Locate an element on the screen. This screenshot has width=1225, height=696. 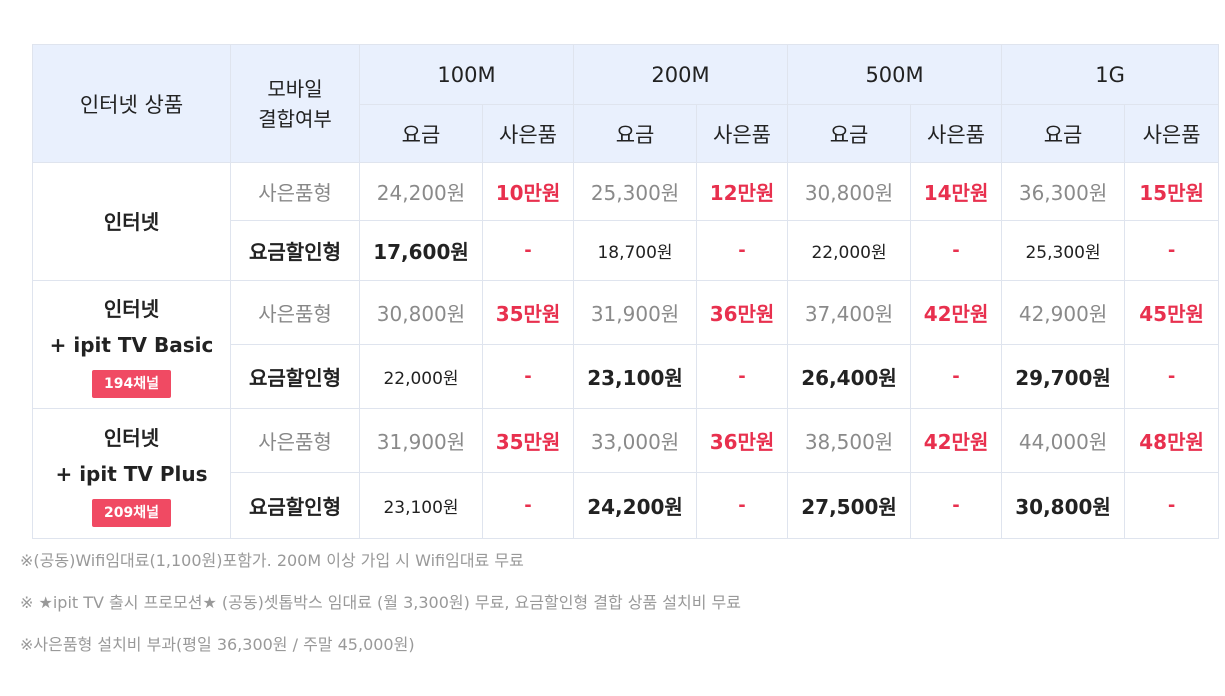
header-mobile-line1: 모바일 is located at coordinates (295, 88).